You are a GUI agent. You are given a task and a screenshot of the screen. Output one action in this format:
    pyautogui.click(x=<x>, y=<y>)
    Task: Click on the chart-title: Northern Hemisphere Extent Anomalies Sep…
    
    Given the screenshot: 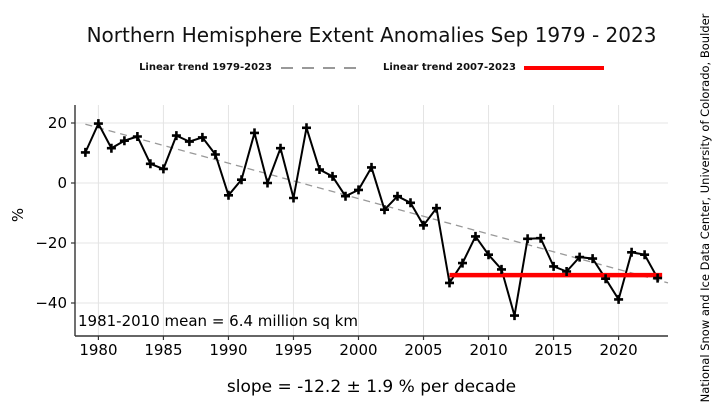 What is the action you would take?
    pyautogui.click(x=371, y=35)
    